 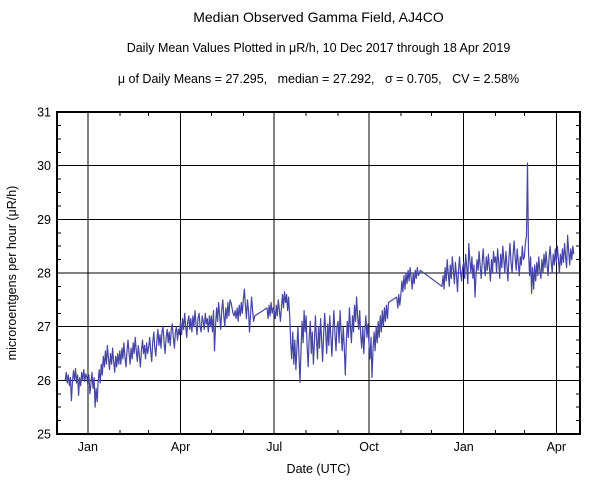 I want to click on svg-text: Oct, so click(x=369, y=447).